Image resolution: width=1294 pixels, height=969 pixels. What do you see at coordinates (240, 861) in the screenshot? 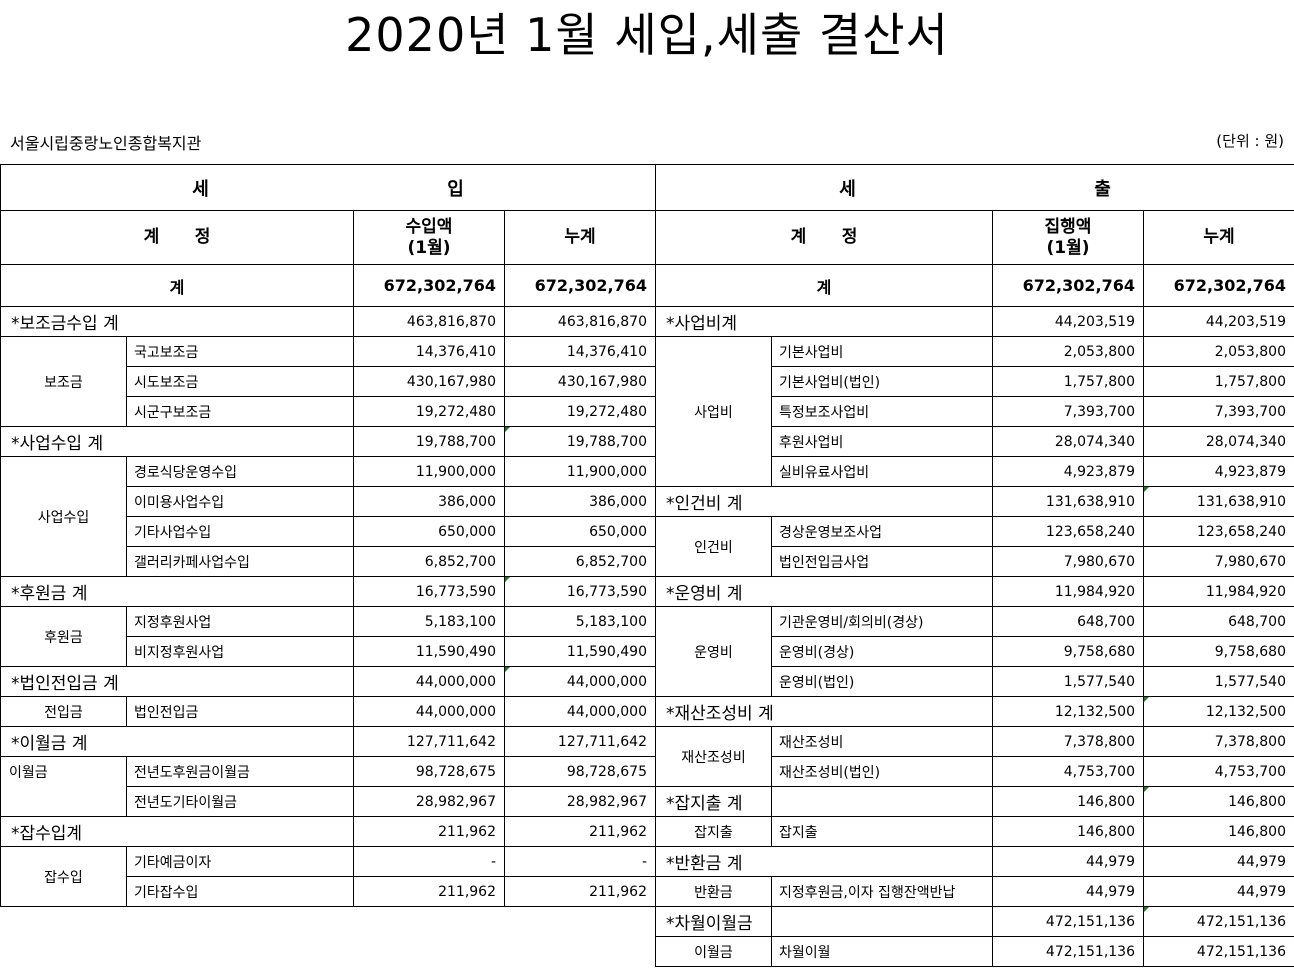
I see `income-item-name: 기타예금이자` at bounding box center [240, 861].